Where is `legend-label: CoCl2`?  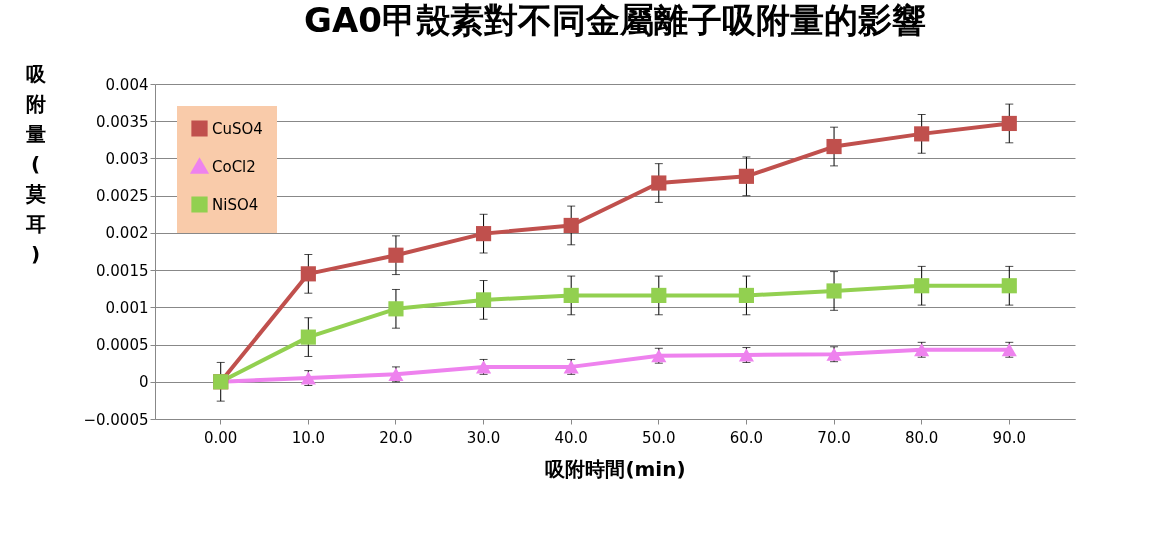
legend-label: CoCl2 is located at coordinates (234, 166).